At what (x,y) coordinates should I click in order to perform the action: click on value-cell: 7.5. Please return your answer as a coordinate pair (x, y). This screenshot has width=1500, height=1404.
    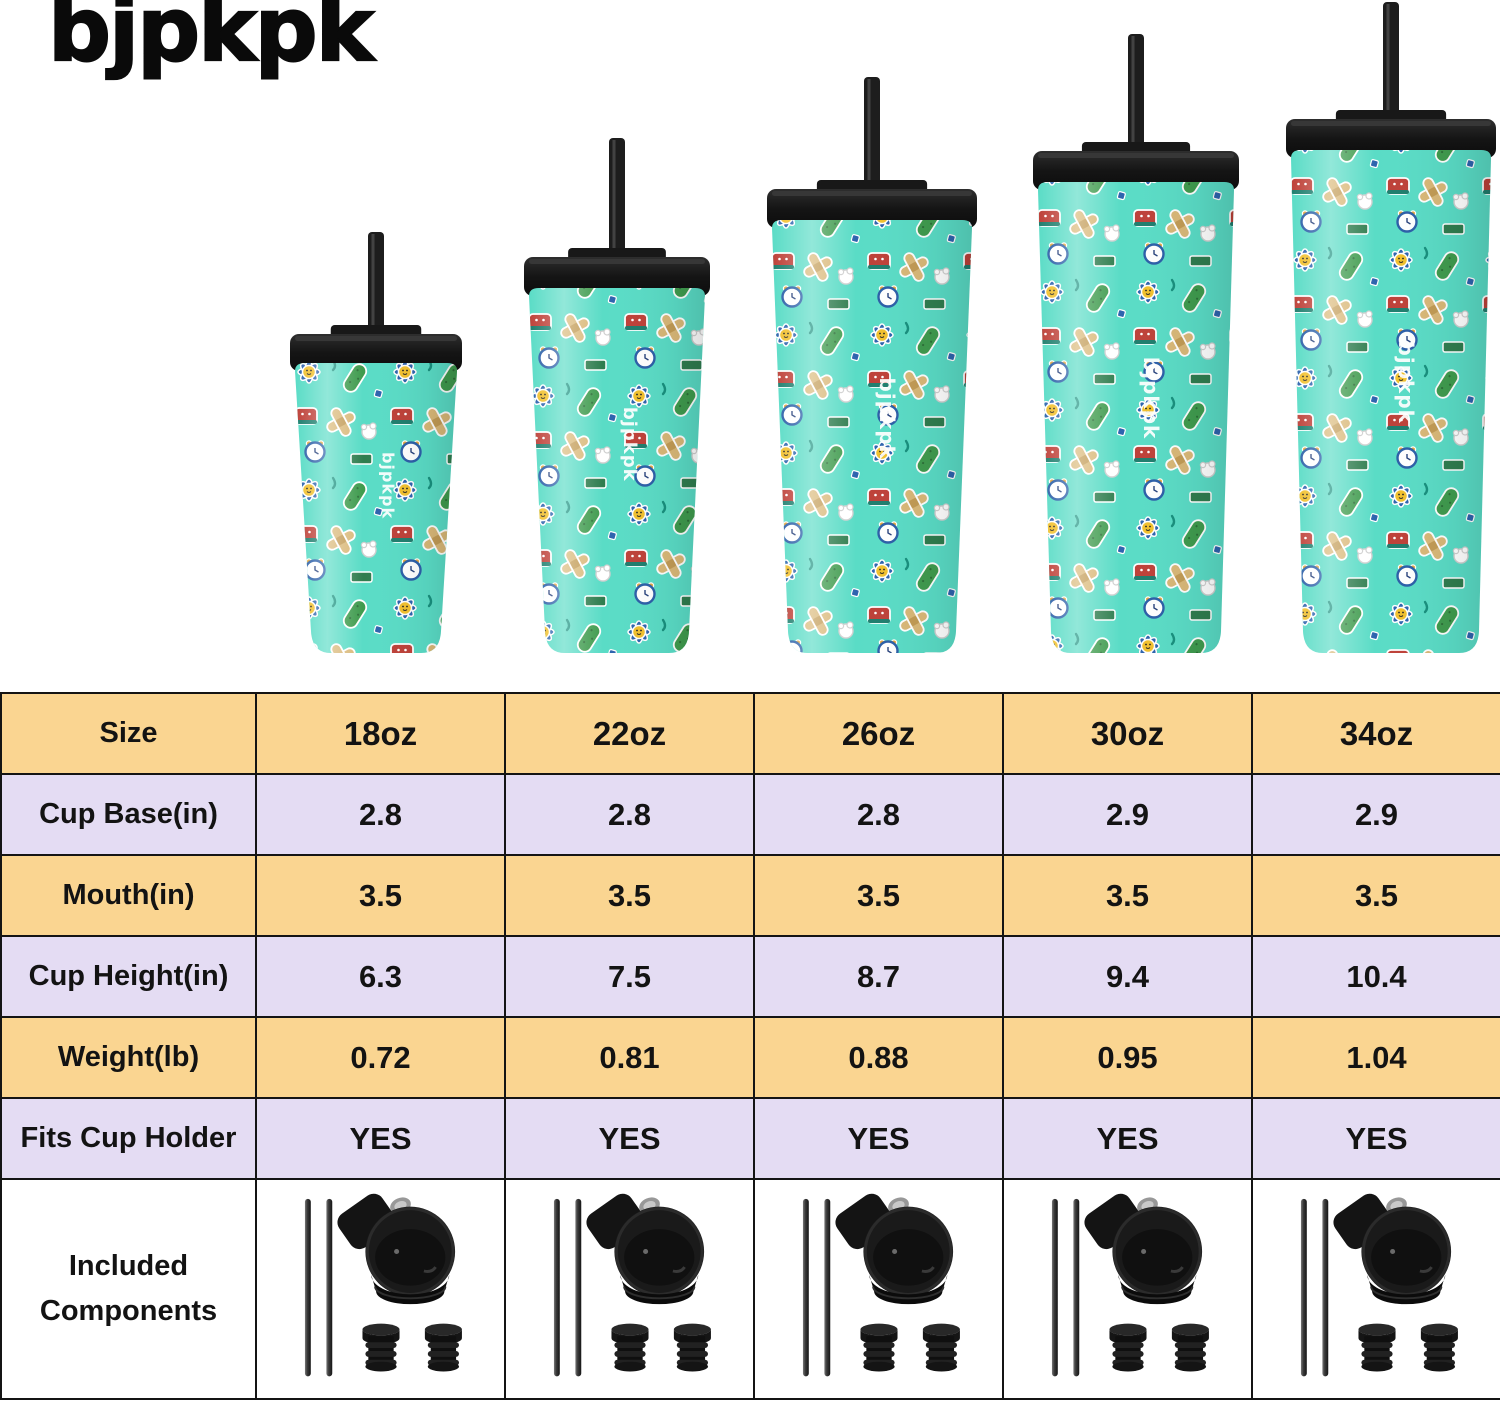
    Looking at the image, I should click on (629, 976).